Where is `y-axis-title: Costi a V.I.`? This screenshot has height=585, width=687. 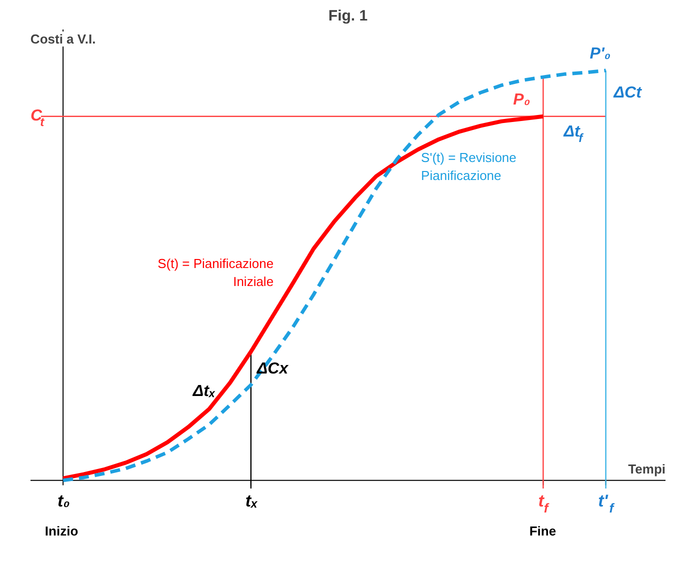 y-axis-title: Costi a V.I. is located at coordinates (63, 39).